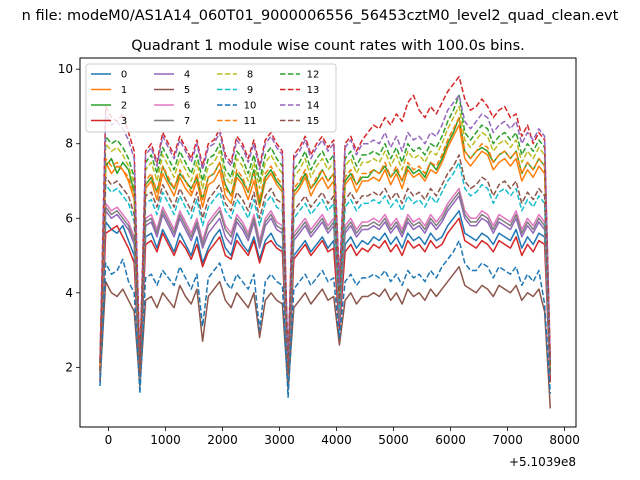  Describe the element at coordinates (313, 121) in the screenshot. I see `legend-label-15: 15` at that location.